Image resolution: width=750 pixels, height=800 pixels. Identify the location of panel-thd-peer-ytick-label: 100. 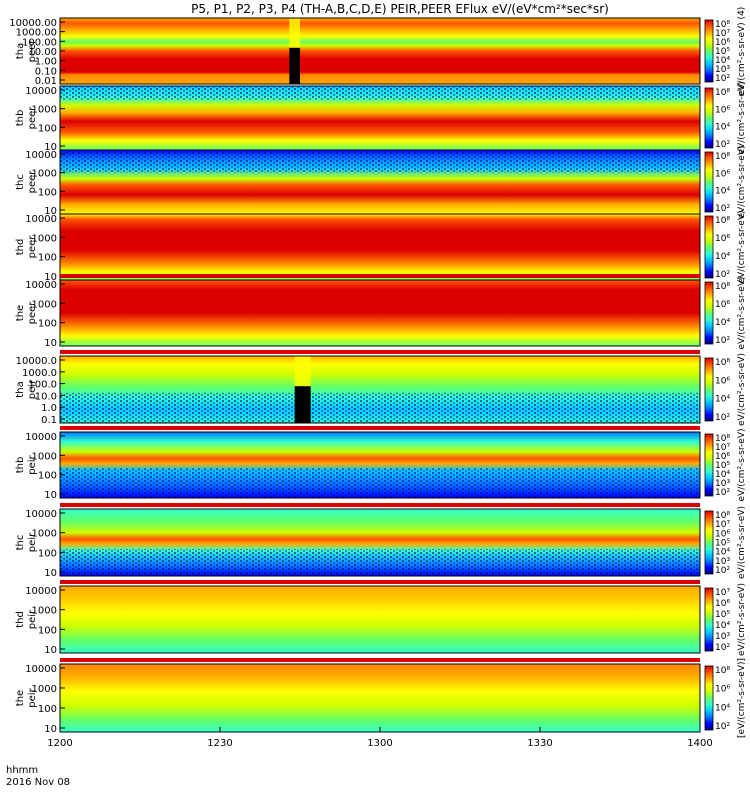
(47, 258).